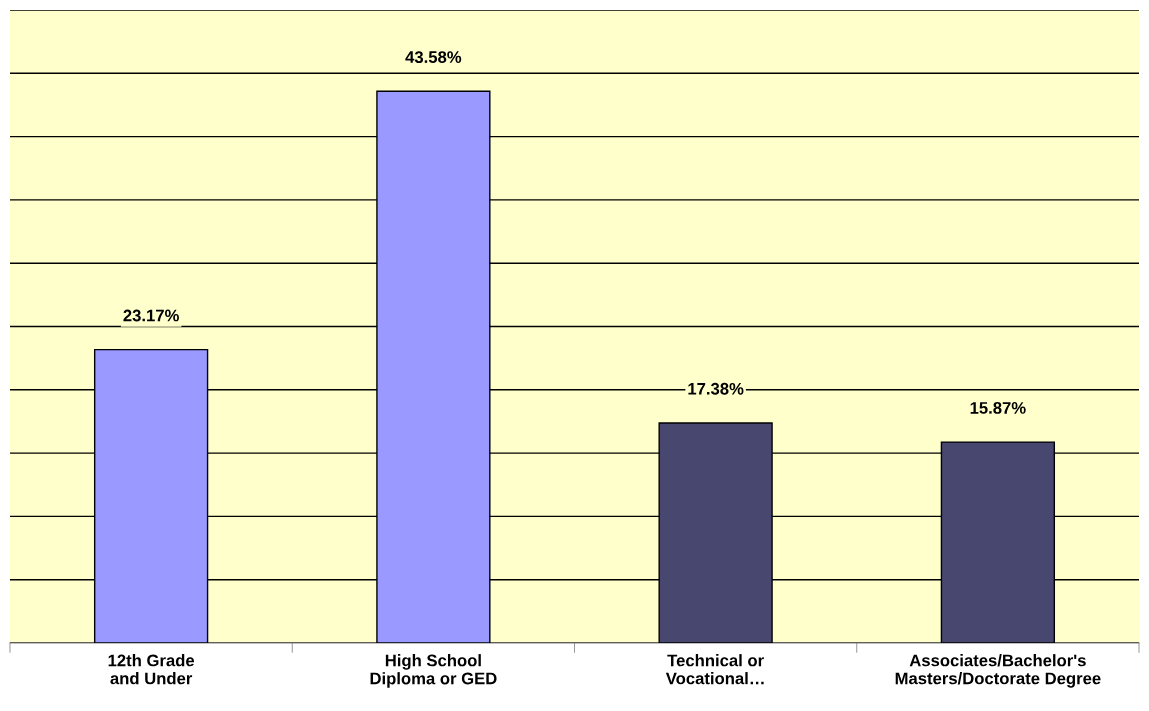 The width and height of the screenshot is (1149, 711). What do you see at coordinates (998, 671) in the screenshot?
I see `x-tick-label: Associates/Bachelor's Masters/Doctorate Degree` at bounding box center [998, 671].